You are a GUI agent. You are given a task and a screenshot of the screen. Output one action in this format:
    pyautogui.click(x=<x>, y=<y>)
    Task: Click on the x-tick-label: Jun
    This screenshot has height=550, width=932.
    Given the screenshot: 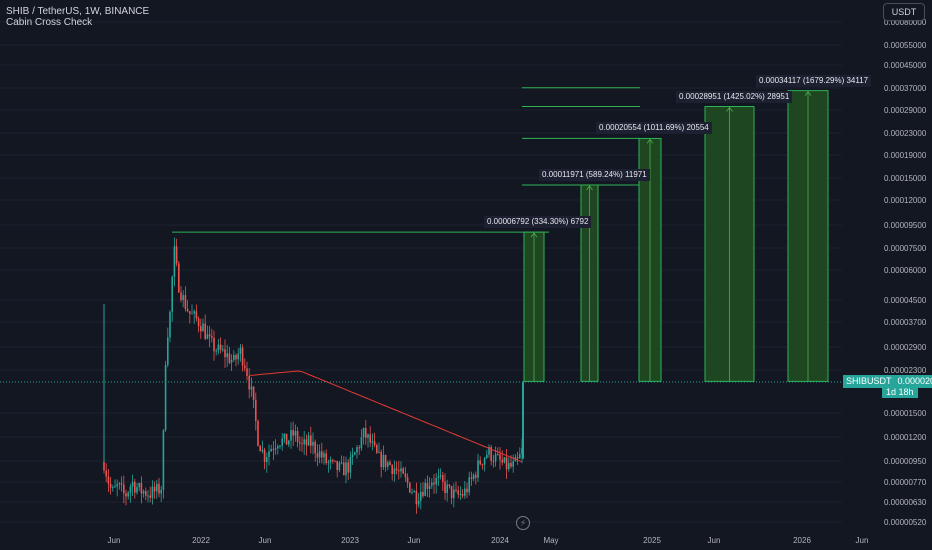 What is the action you would take?
    pyautogui.click(x=862, y=540)
    